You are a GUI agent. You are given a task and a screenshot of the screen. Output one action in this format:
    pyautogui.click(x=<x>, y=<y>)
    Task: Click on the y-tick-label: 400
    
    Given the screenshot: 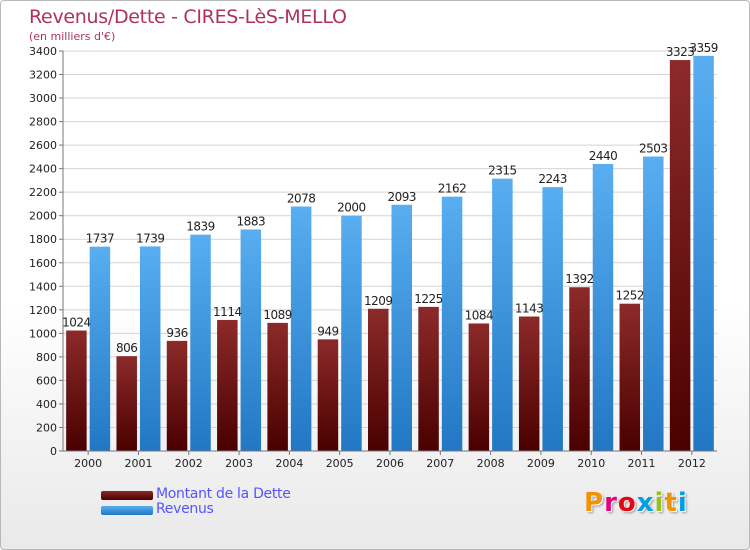 What is the action you would take?
    pyautogui.click(x=46, y=404)
    